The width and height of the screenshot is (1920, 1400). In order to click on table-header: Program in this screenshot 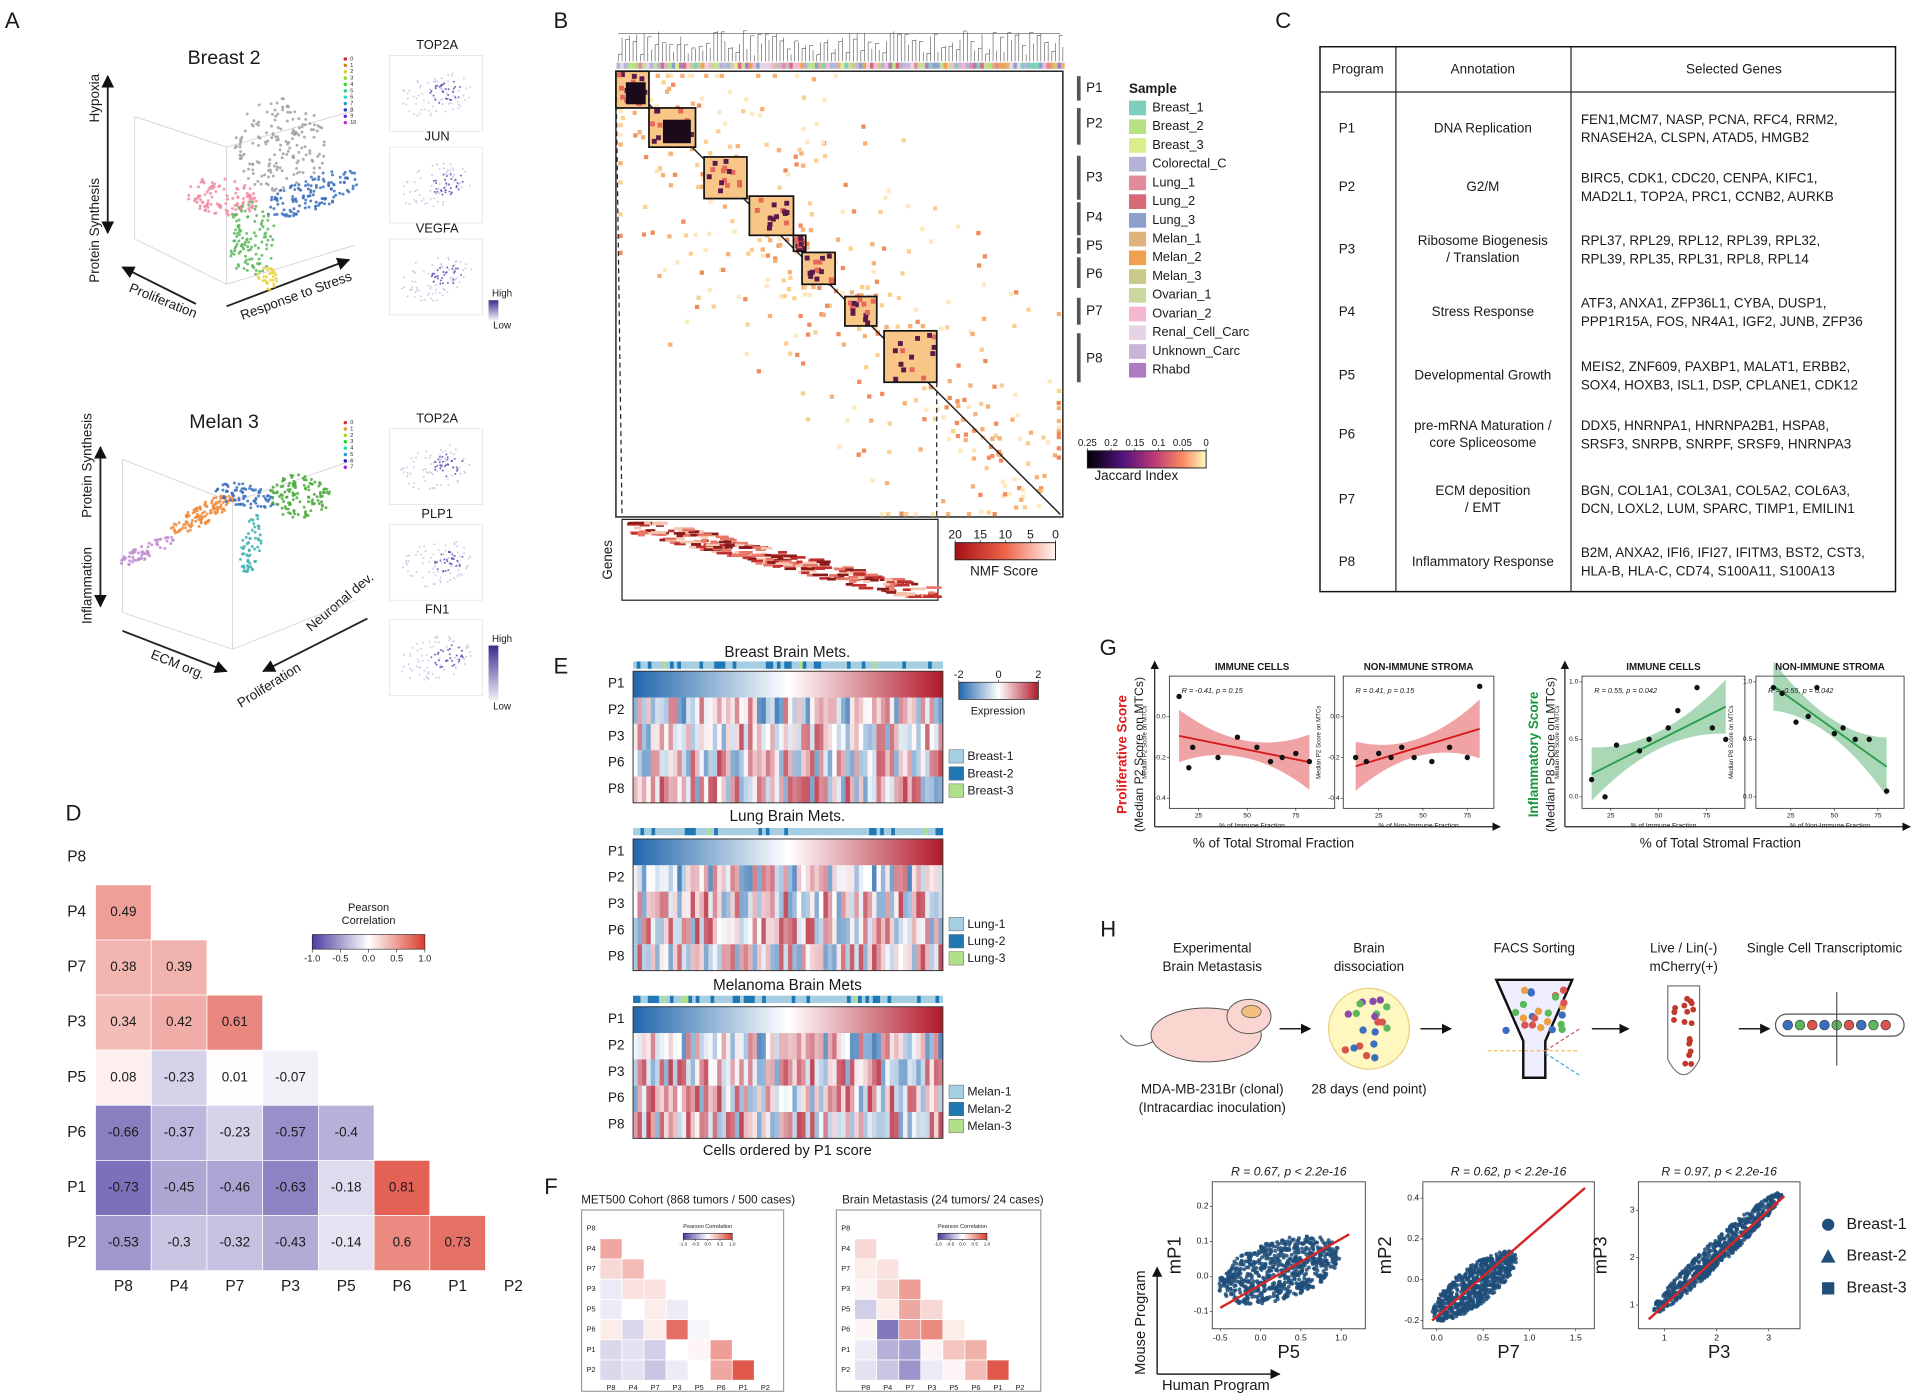, I will do `click(1358, 69)`.